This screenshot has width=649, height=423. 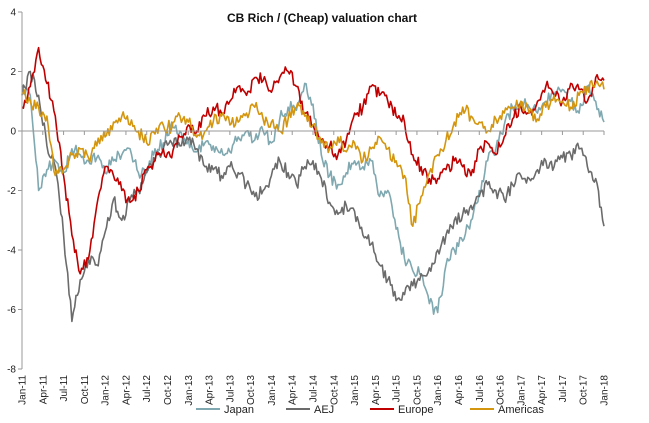 I want to click on y-tick-label: -8, so click(x=11, y=370).